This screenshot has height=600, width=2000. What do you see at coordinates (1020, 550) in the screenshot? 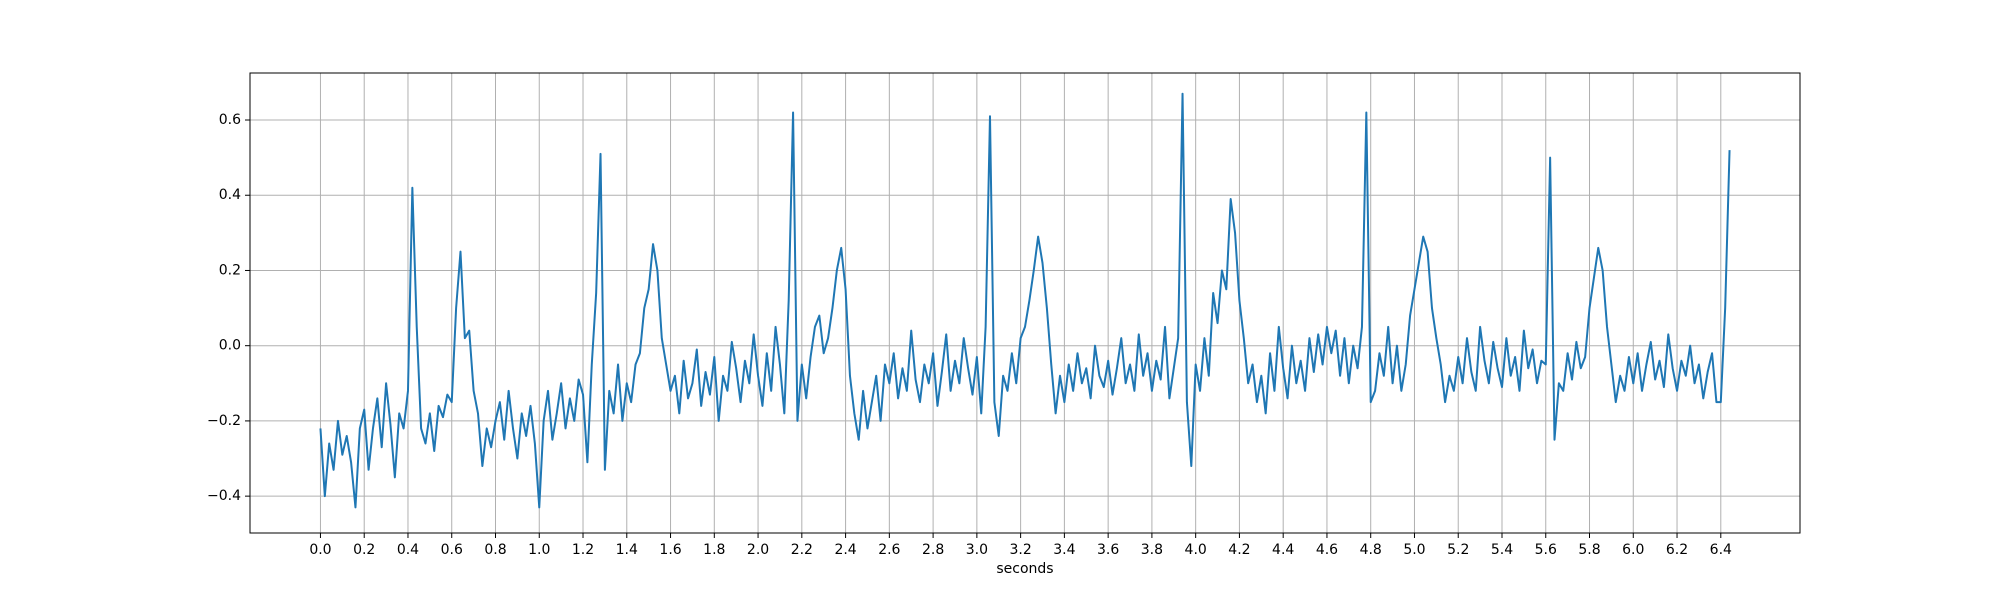
I see `x-tick-label: 3.2` at bounding box center [1020, 550].